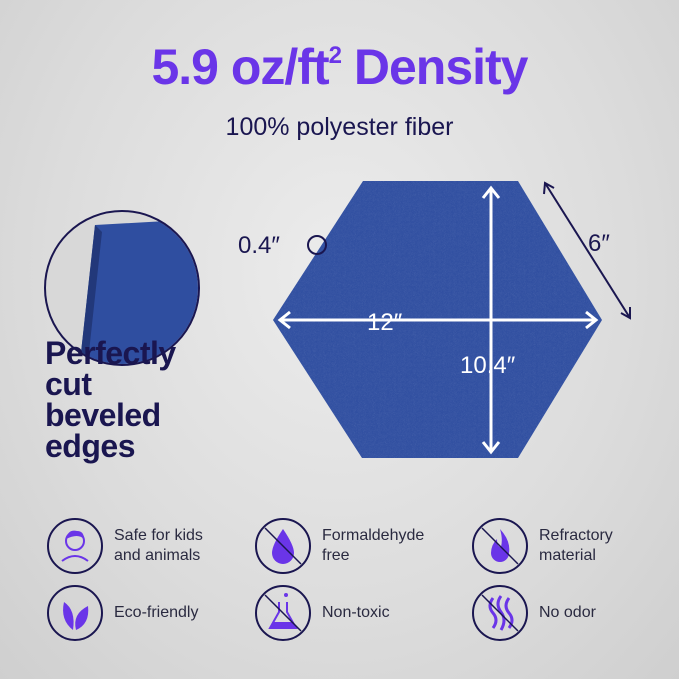  I want to click on title-end: Density, so click(434, 67).